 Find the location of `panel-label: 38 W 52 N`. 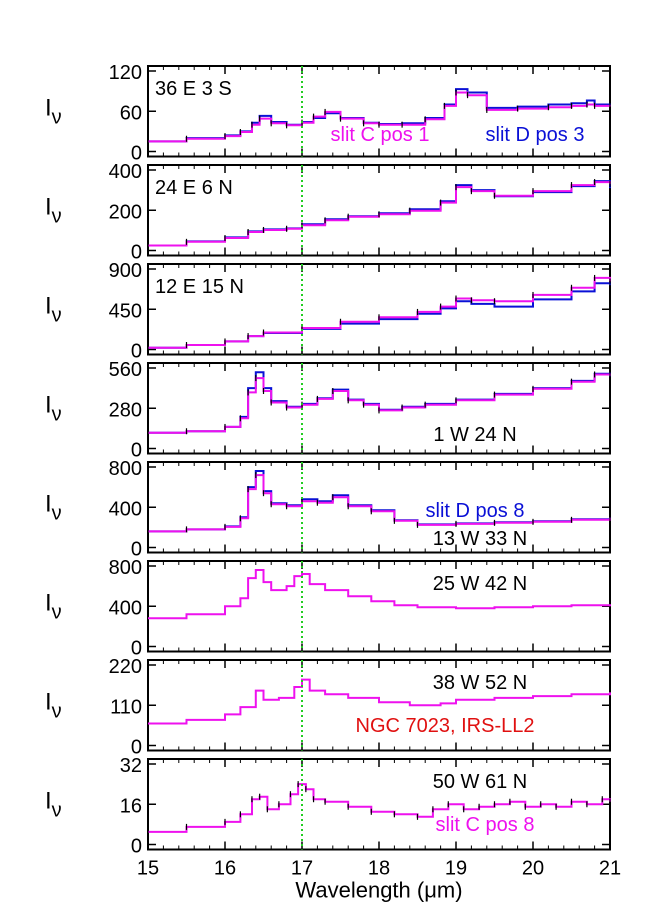

panel-label: 38 W 52 N is located at coordinates (480, 683).